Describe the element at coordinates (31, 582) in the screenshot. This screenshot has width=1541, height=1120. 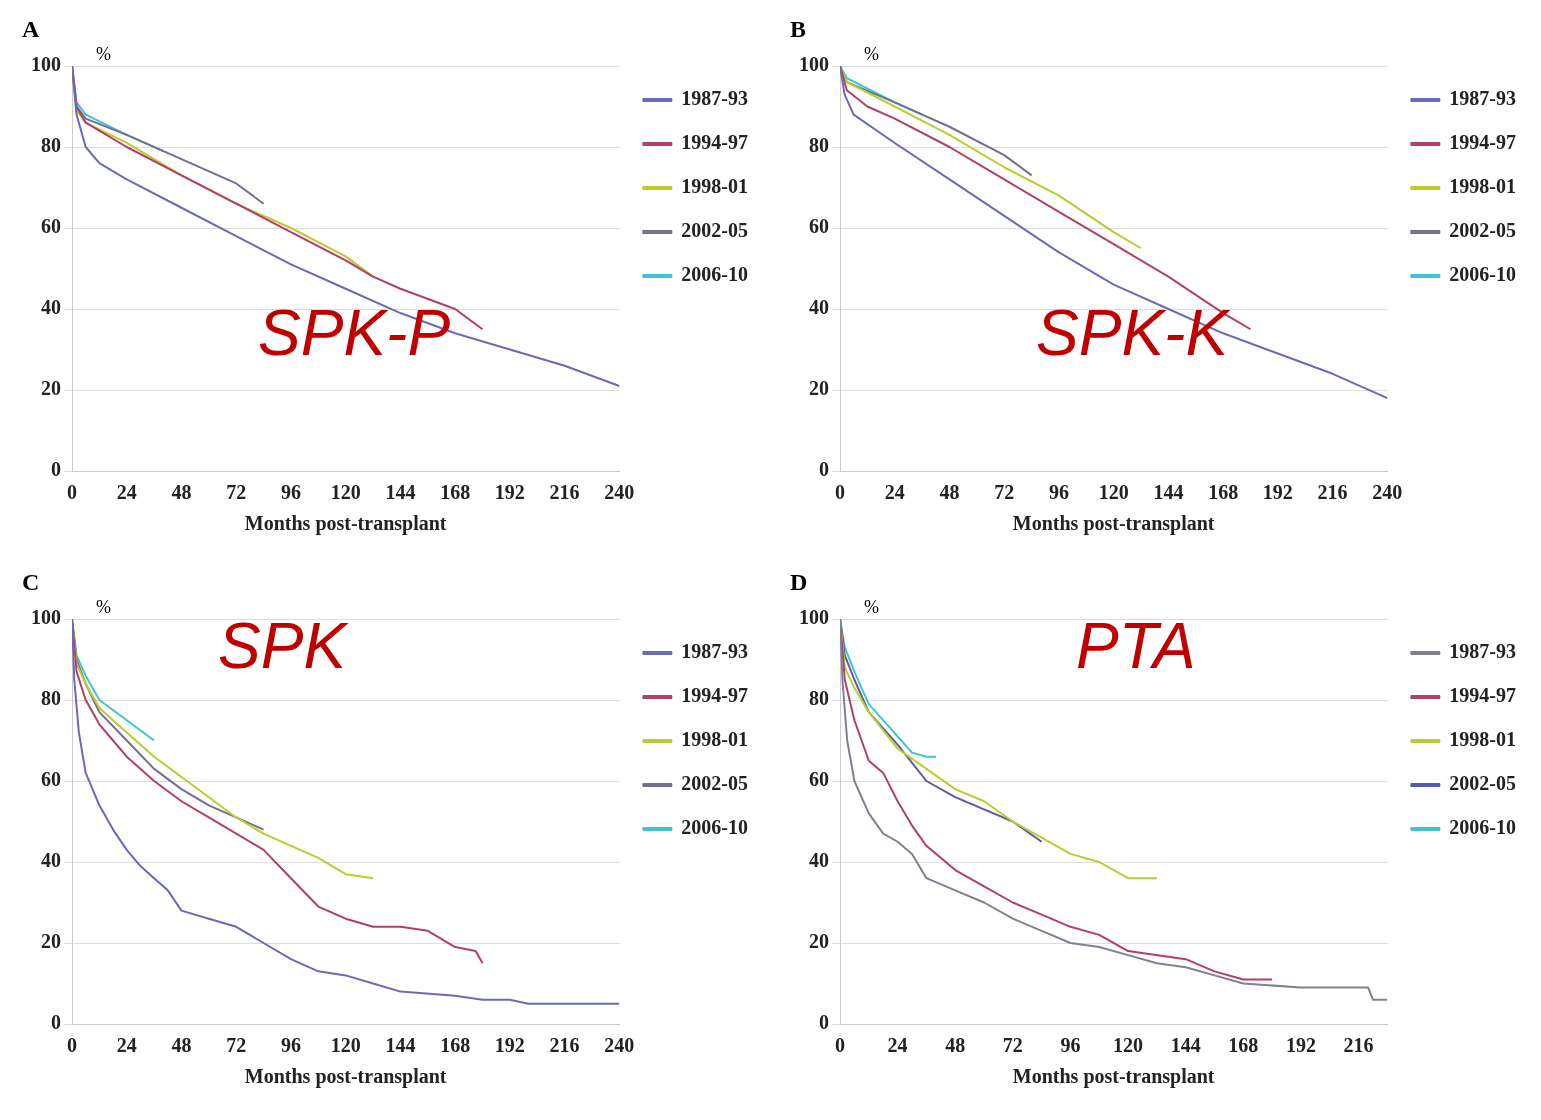
I see `chart-title: C` at that location.